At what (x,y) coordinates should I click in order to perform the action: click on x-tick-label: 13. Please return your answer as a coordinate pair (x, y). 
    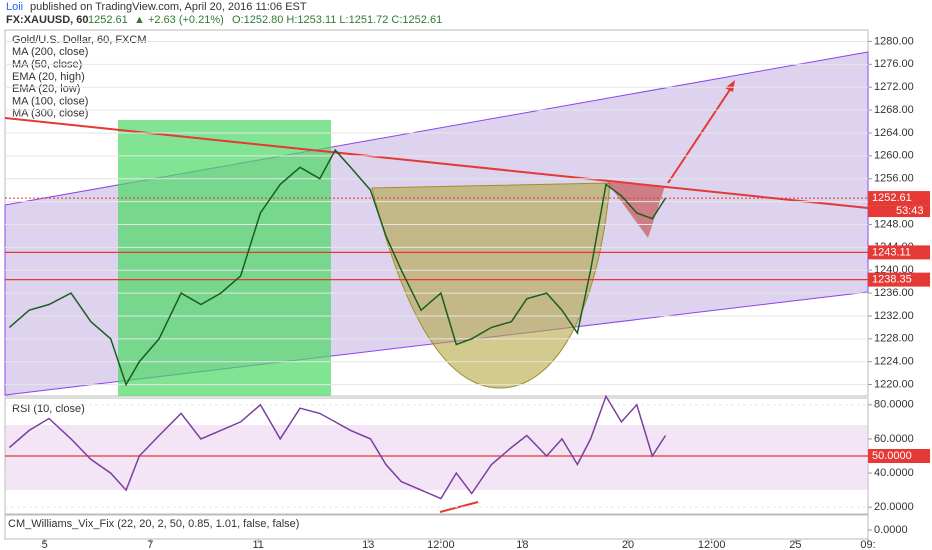
    Looking at the image, I should click on (368, 544).